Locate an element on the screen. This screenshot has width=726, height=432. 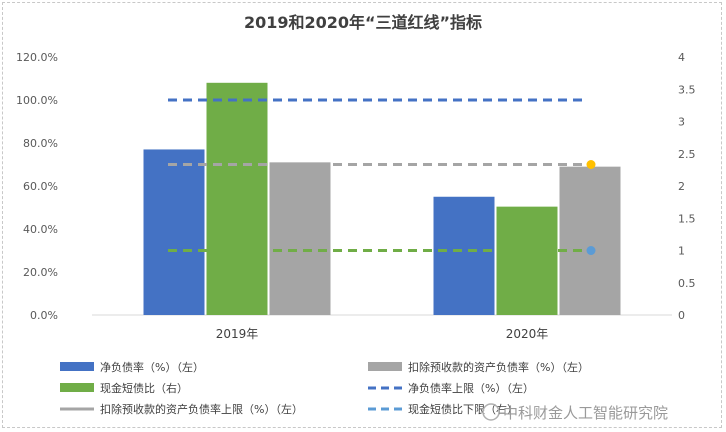
y-right-tick-label: 3 is located at coordinates (681, 122).